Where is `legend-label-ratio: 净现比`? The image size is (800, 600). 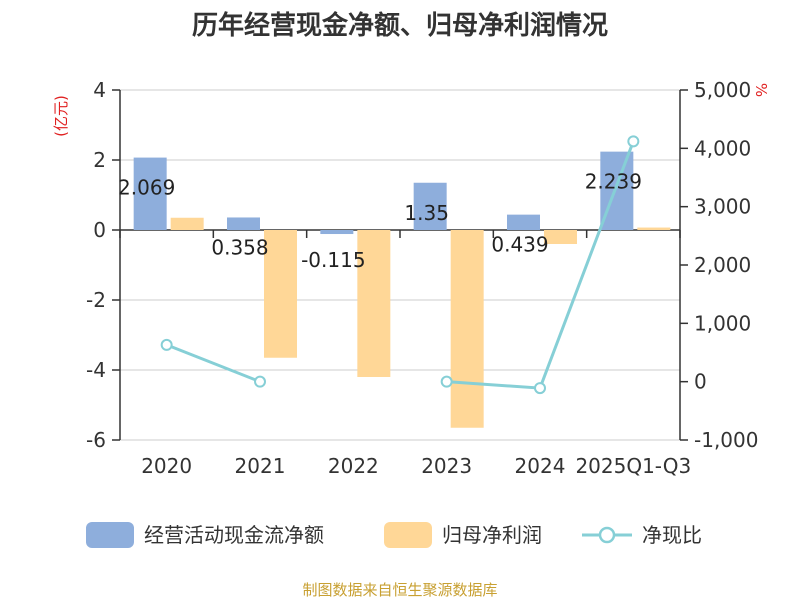 legend-label-ratio: 净现比 is located at coordinates (672, 535).